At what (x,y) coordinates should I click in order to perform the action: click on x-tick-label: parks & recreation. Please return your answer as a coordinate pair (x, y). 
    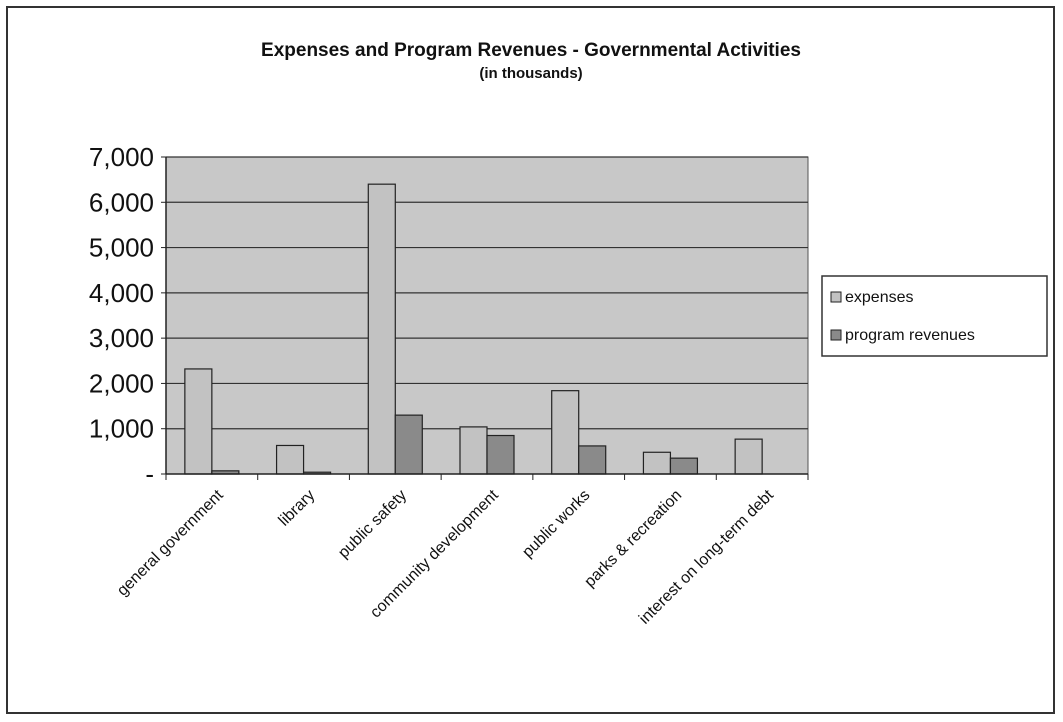
    Looking at the image, I should click on (633, 539).